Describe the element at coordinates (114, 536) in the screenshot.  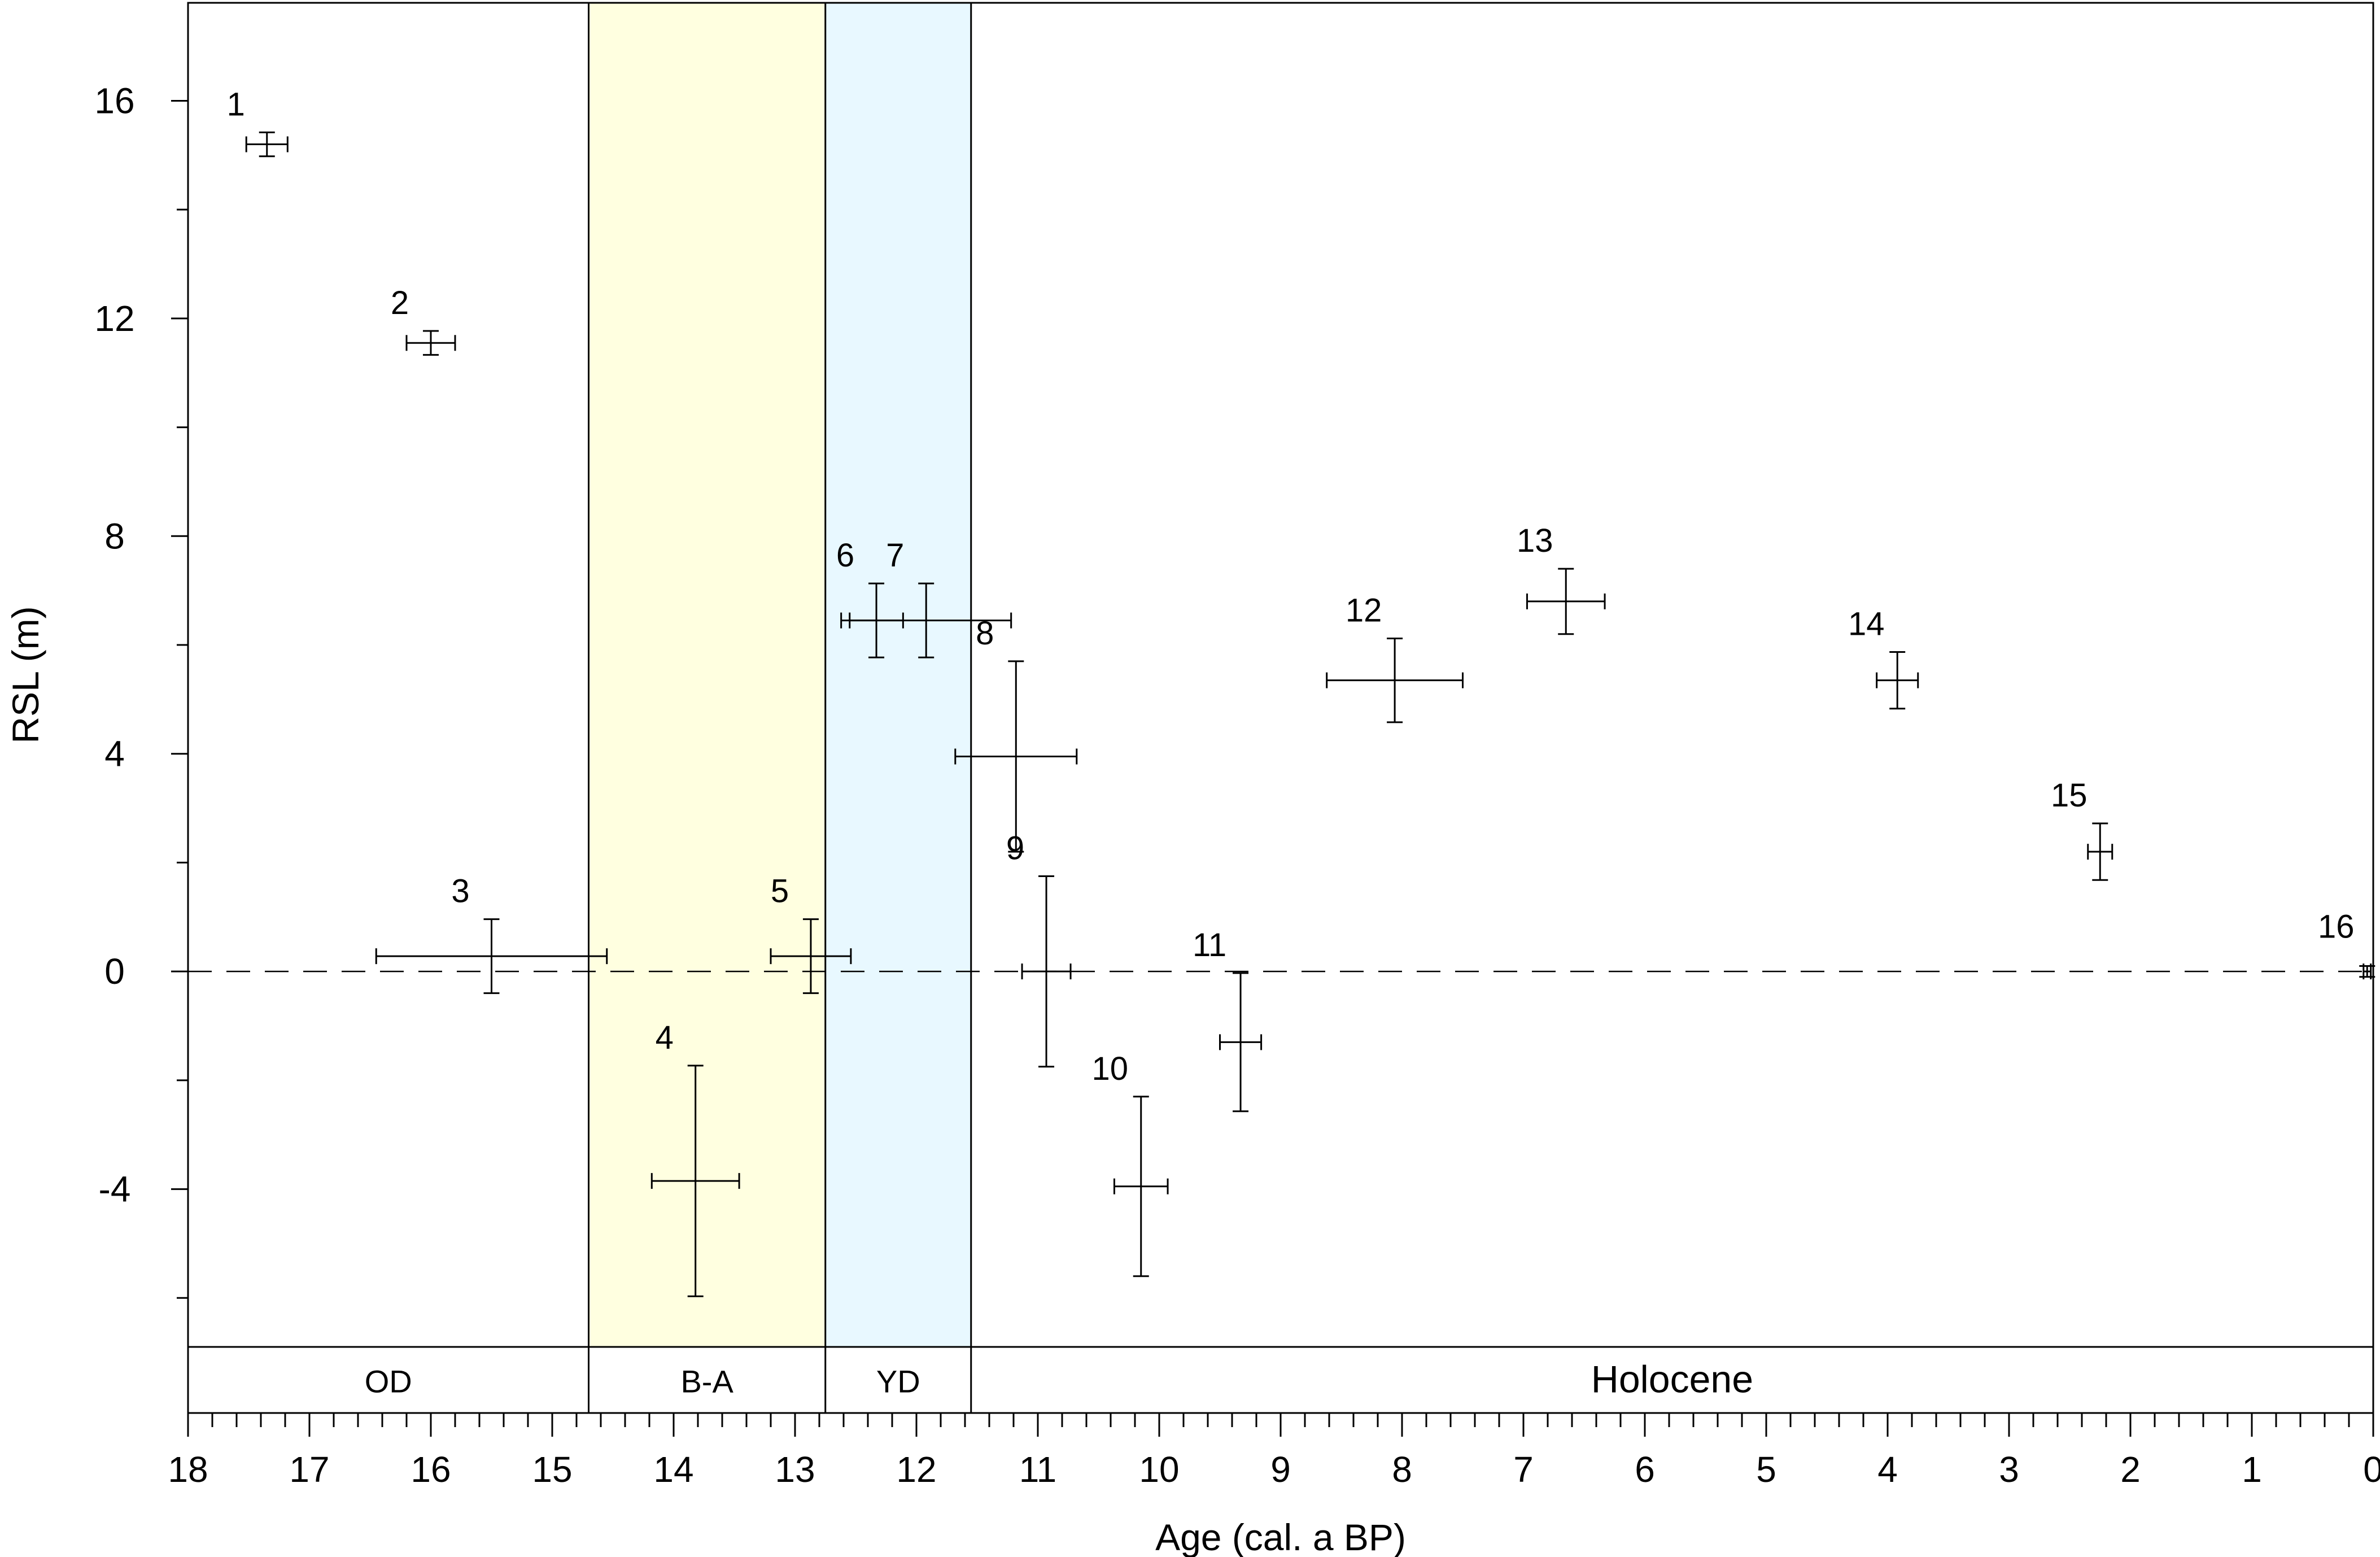
I see `y-tick-label: 8` at that location.